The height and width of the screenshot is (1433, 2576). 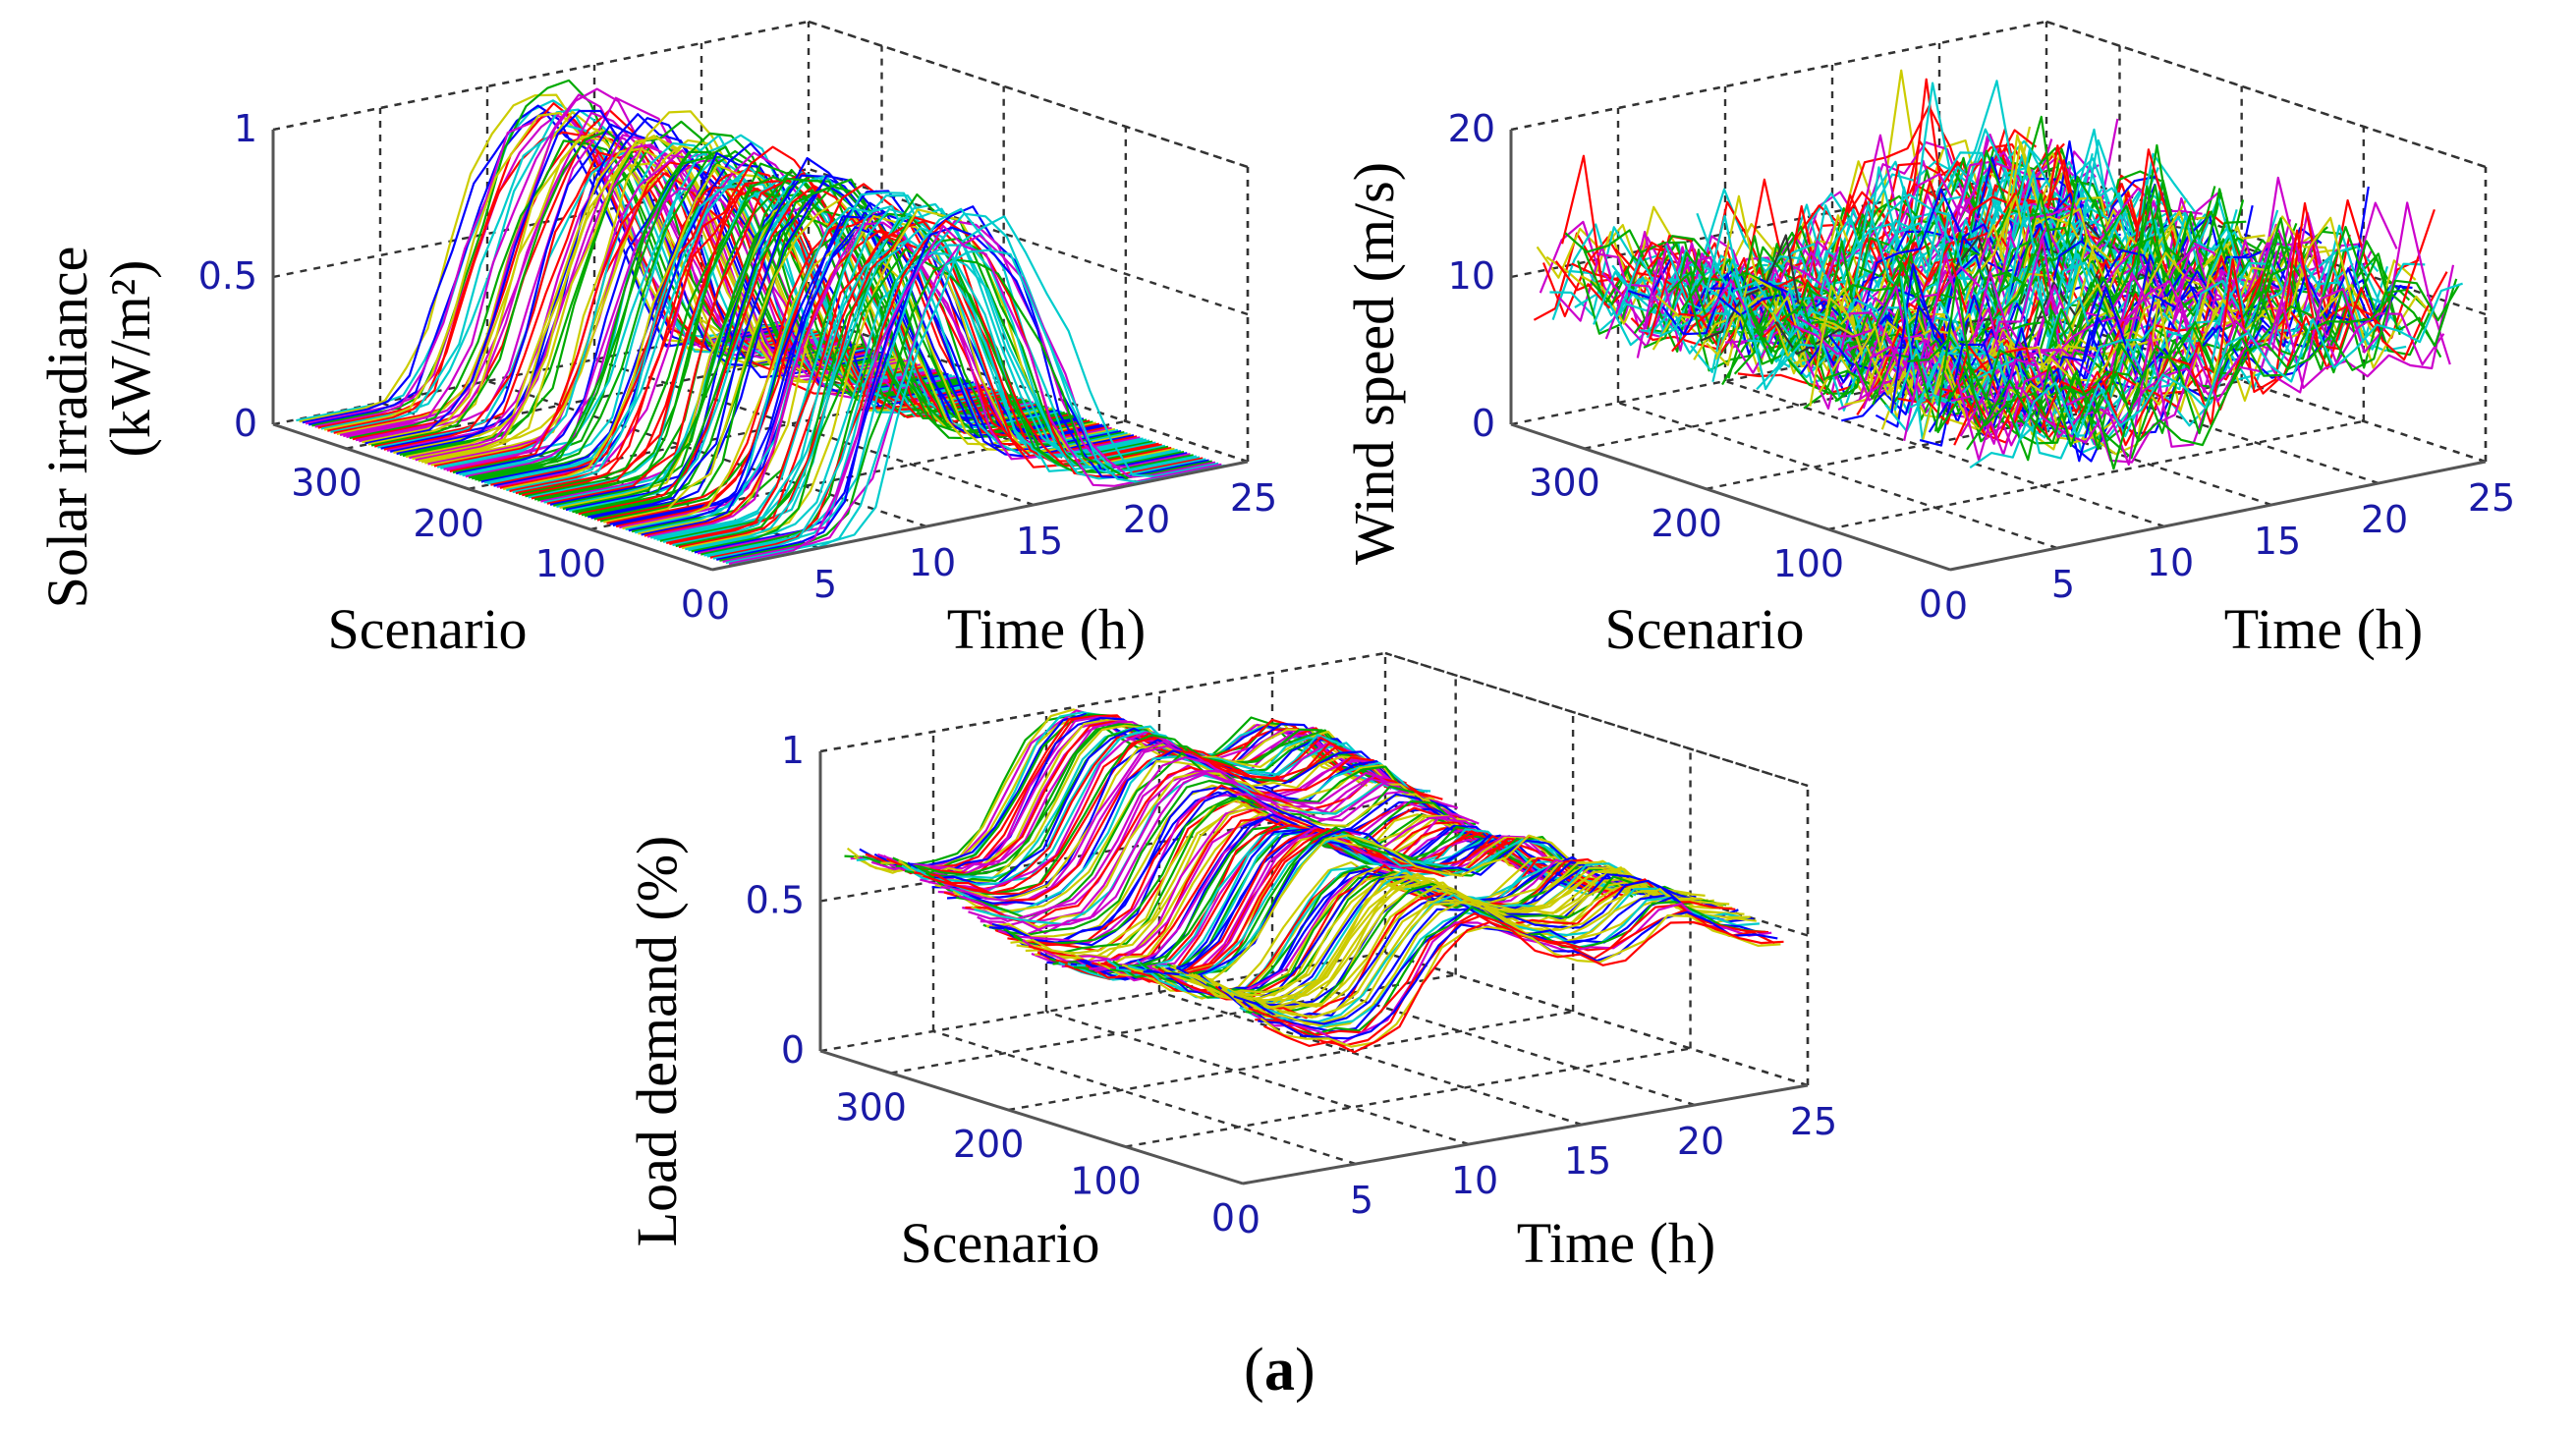 I want to click on wind-ztick-label: 10, so click(x=1471, y=276).